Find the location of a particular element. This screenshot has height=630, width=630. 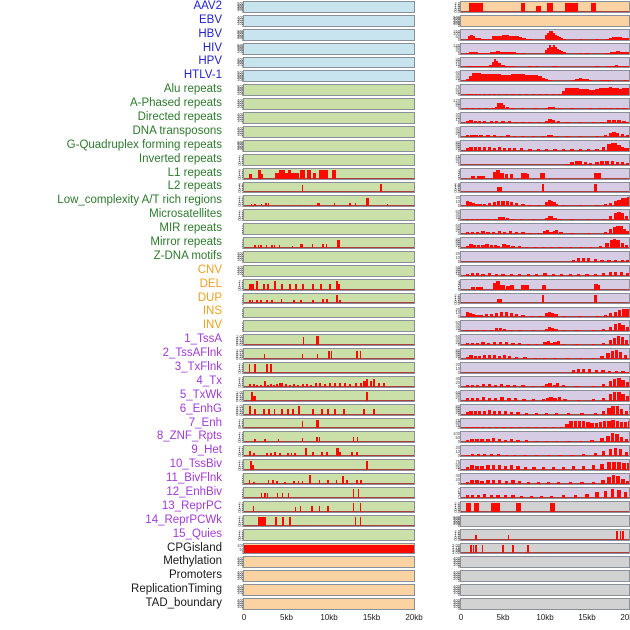

axis-tick-label: 30 is located at coordinates (457, 59).